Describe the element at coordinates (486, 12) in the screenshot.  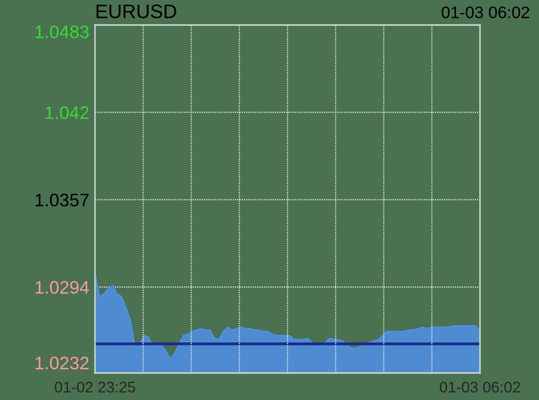
I see `chart-subtitle: 01-03 06:02` at that location.